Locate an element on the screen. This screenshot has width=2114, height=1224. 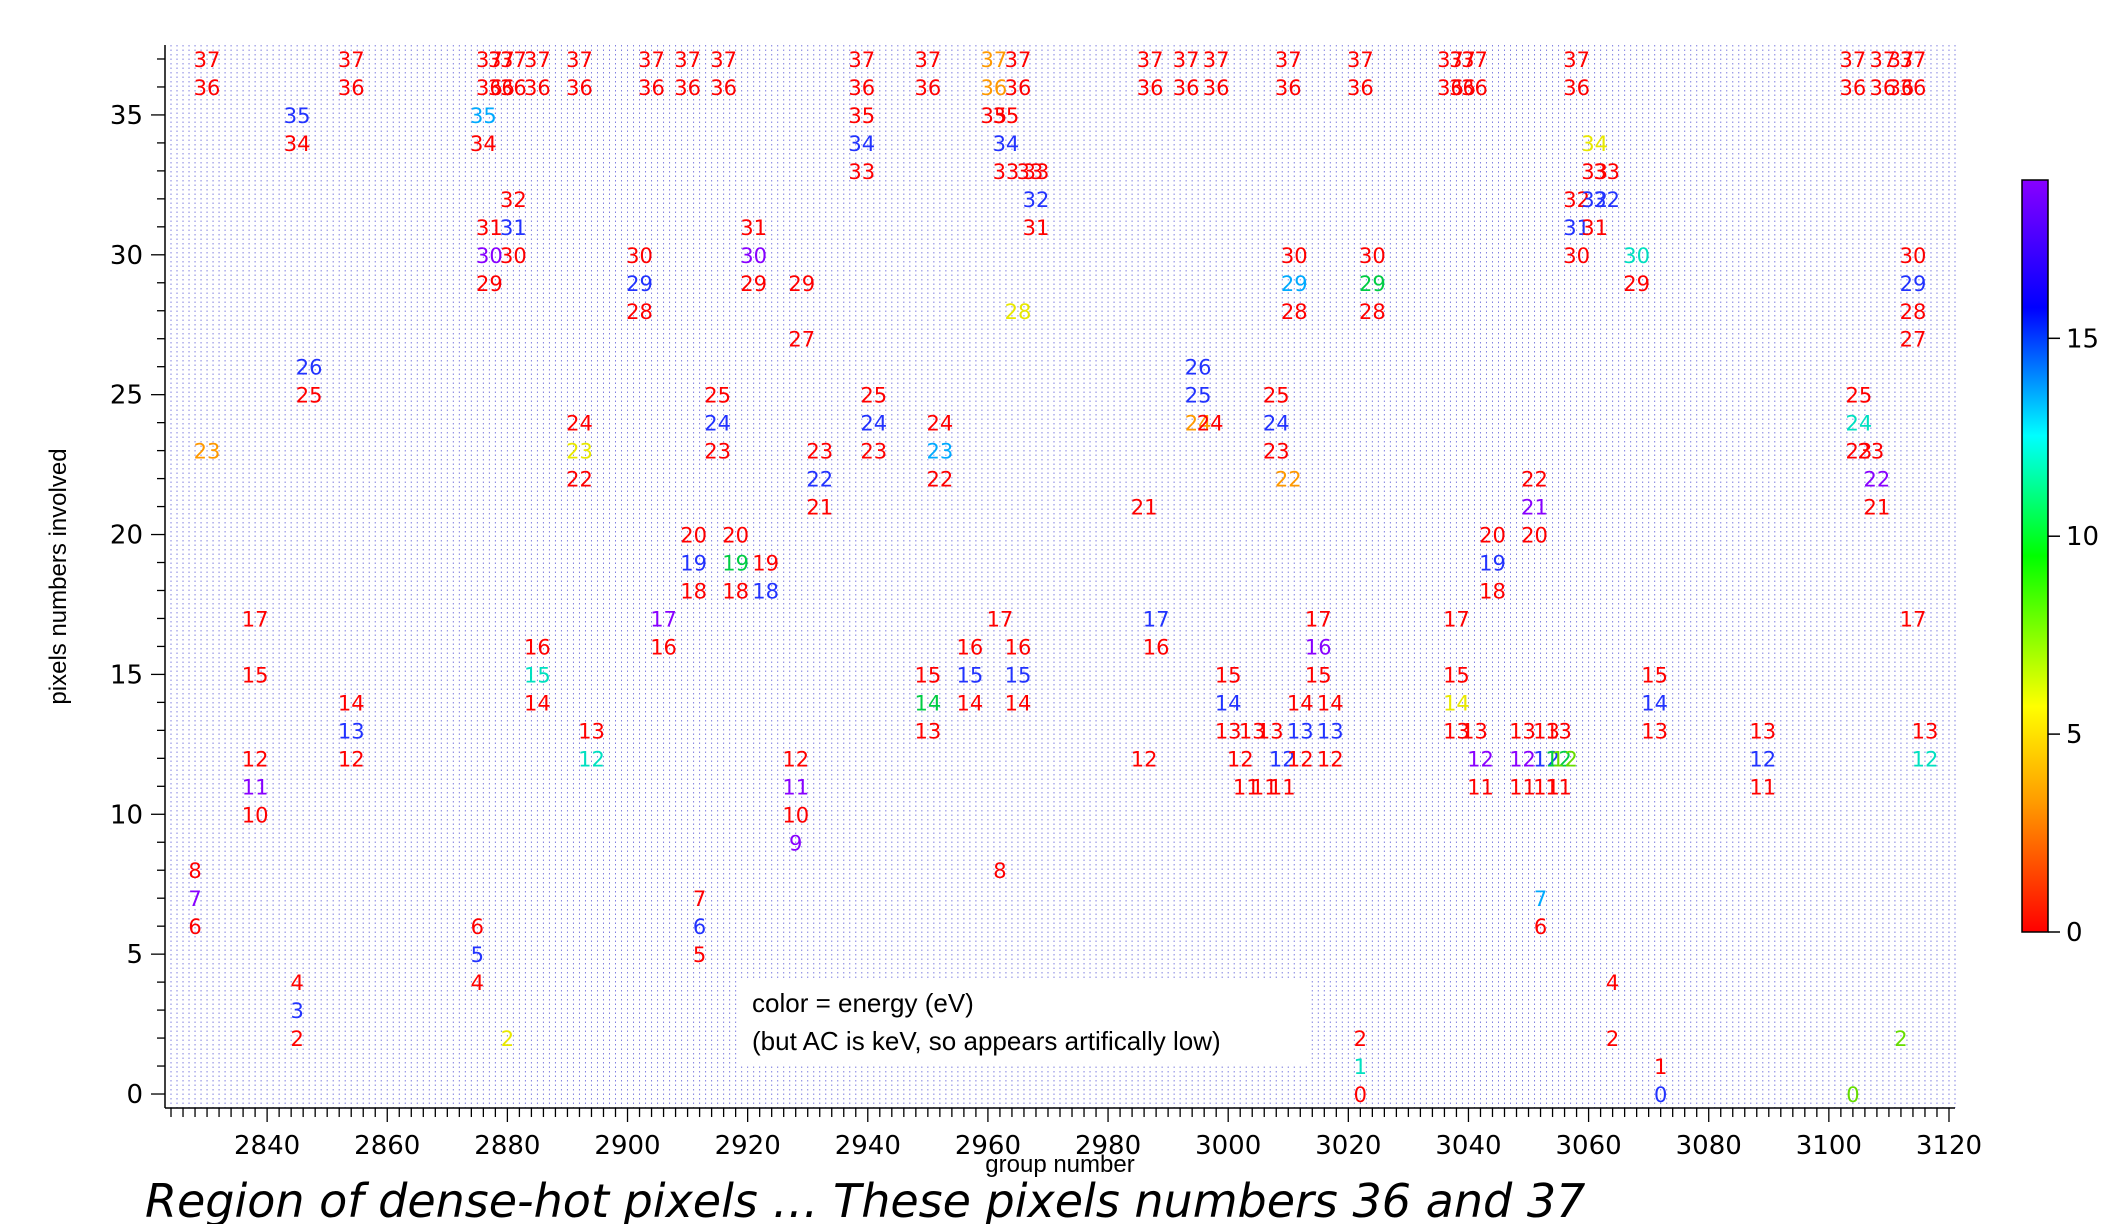
x-tick-label: 3000 is located at coordinates (1228, 1146).